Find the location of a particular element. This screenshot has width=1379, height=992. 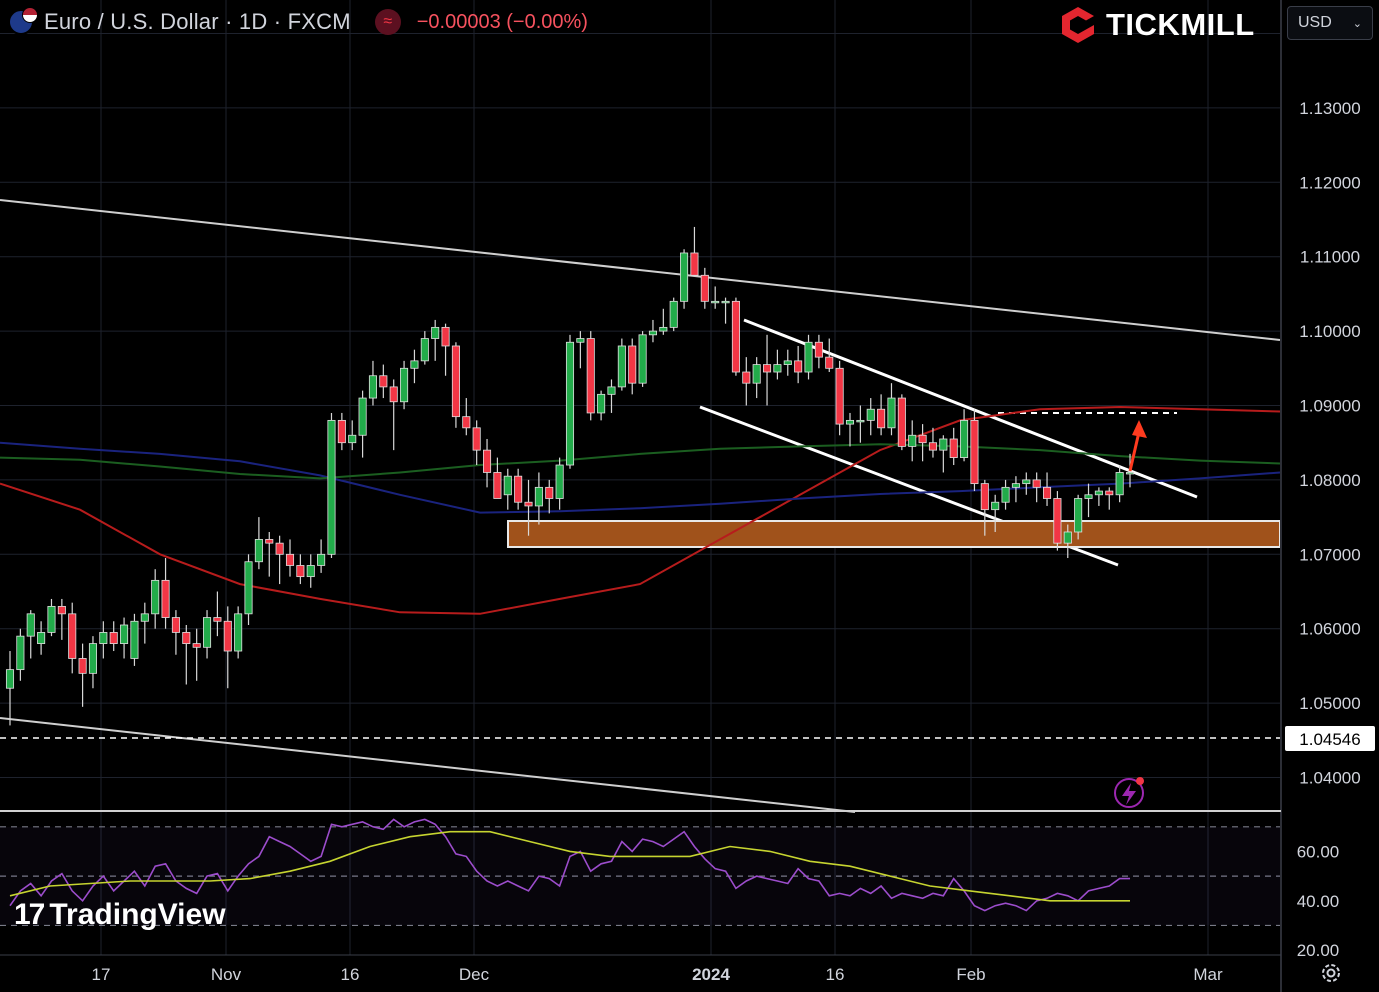

rsi-scale: 60.00 40.00 20.00 is located at coordinates (1318, 901).